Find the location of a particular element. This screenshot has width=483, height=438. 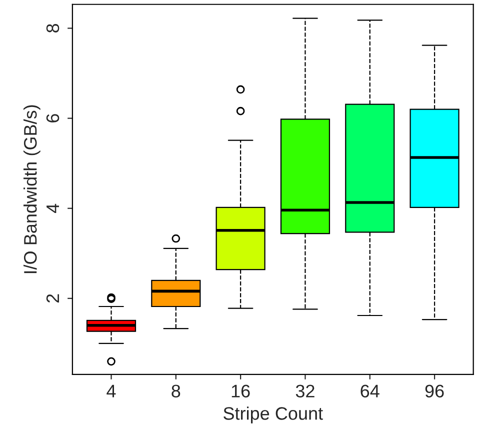

x-tick-label: 64 is located at coordinates (370, 391).